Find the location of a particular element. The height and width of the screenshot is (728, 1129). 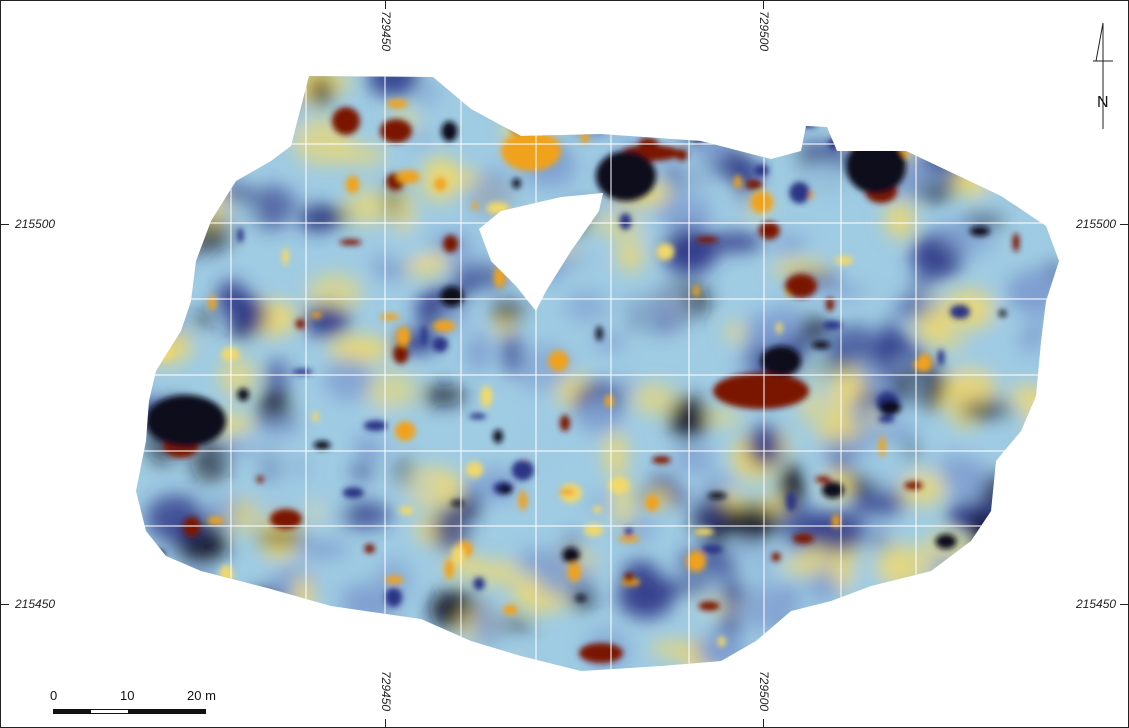

top-easting-label-2: 729500 is located at coordinates (764, 31).